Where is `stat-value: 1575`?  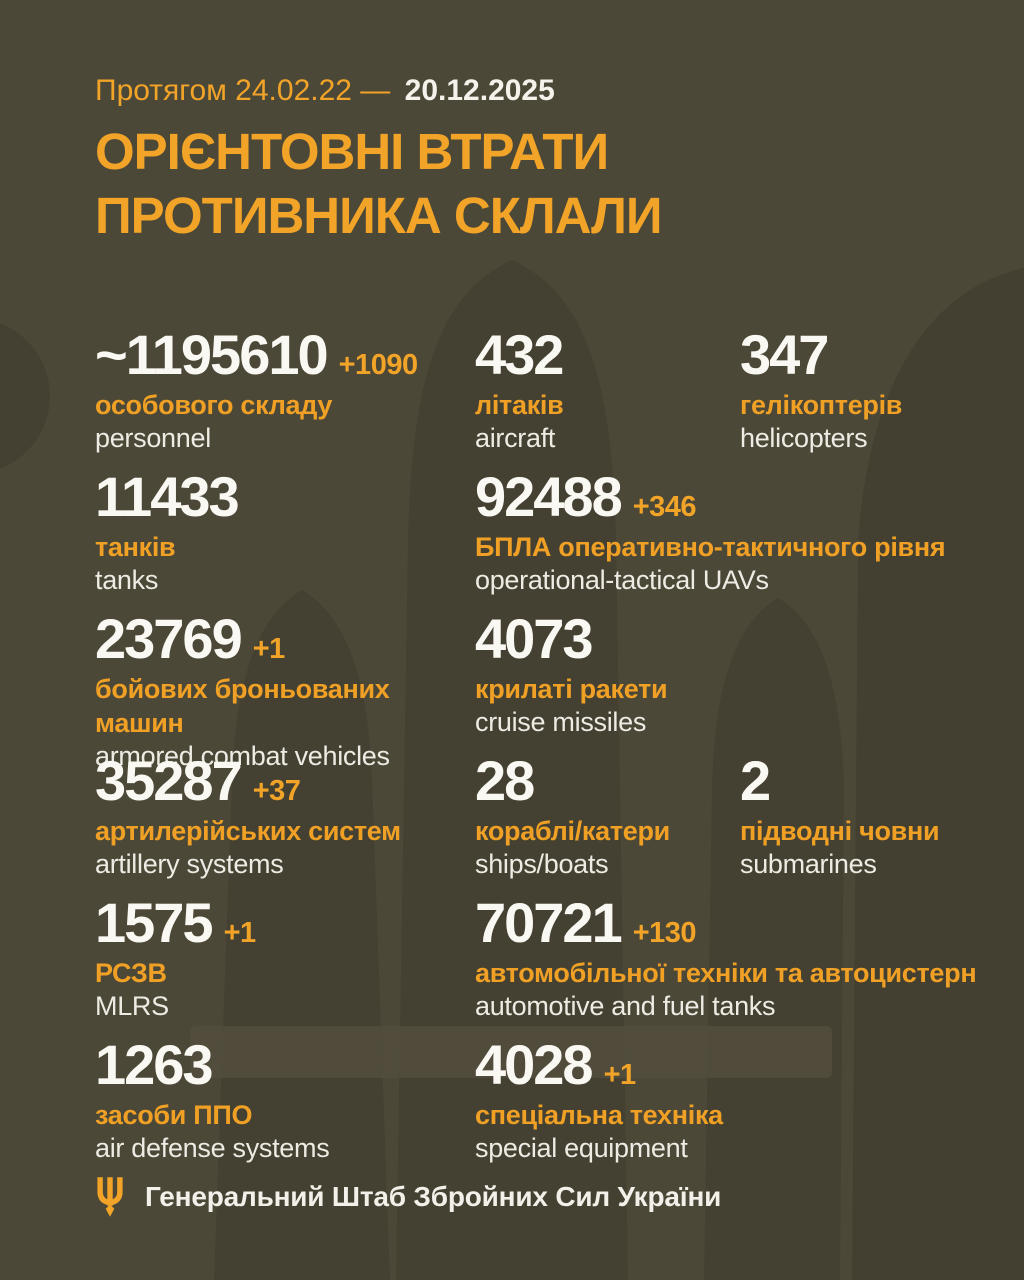 stat-value: 1575 is located at coordinates (154, 922).